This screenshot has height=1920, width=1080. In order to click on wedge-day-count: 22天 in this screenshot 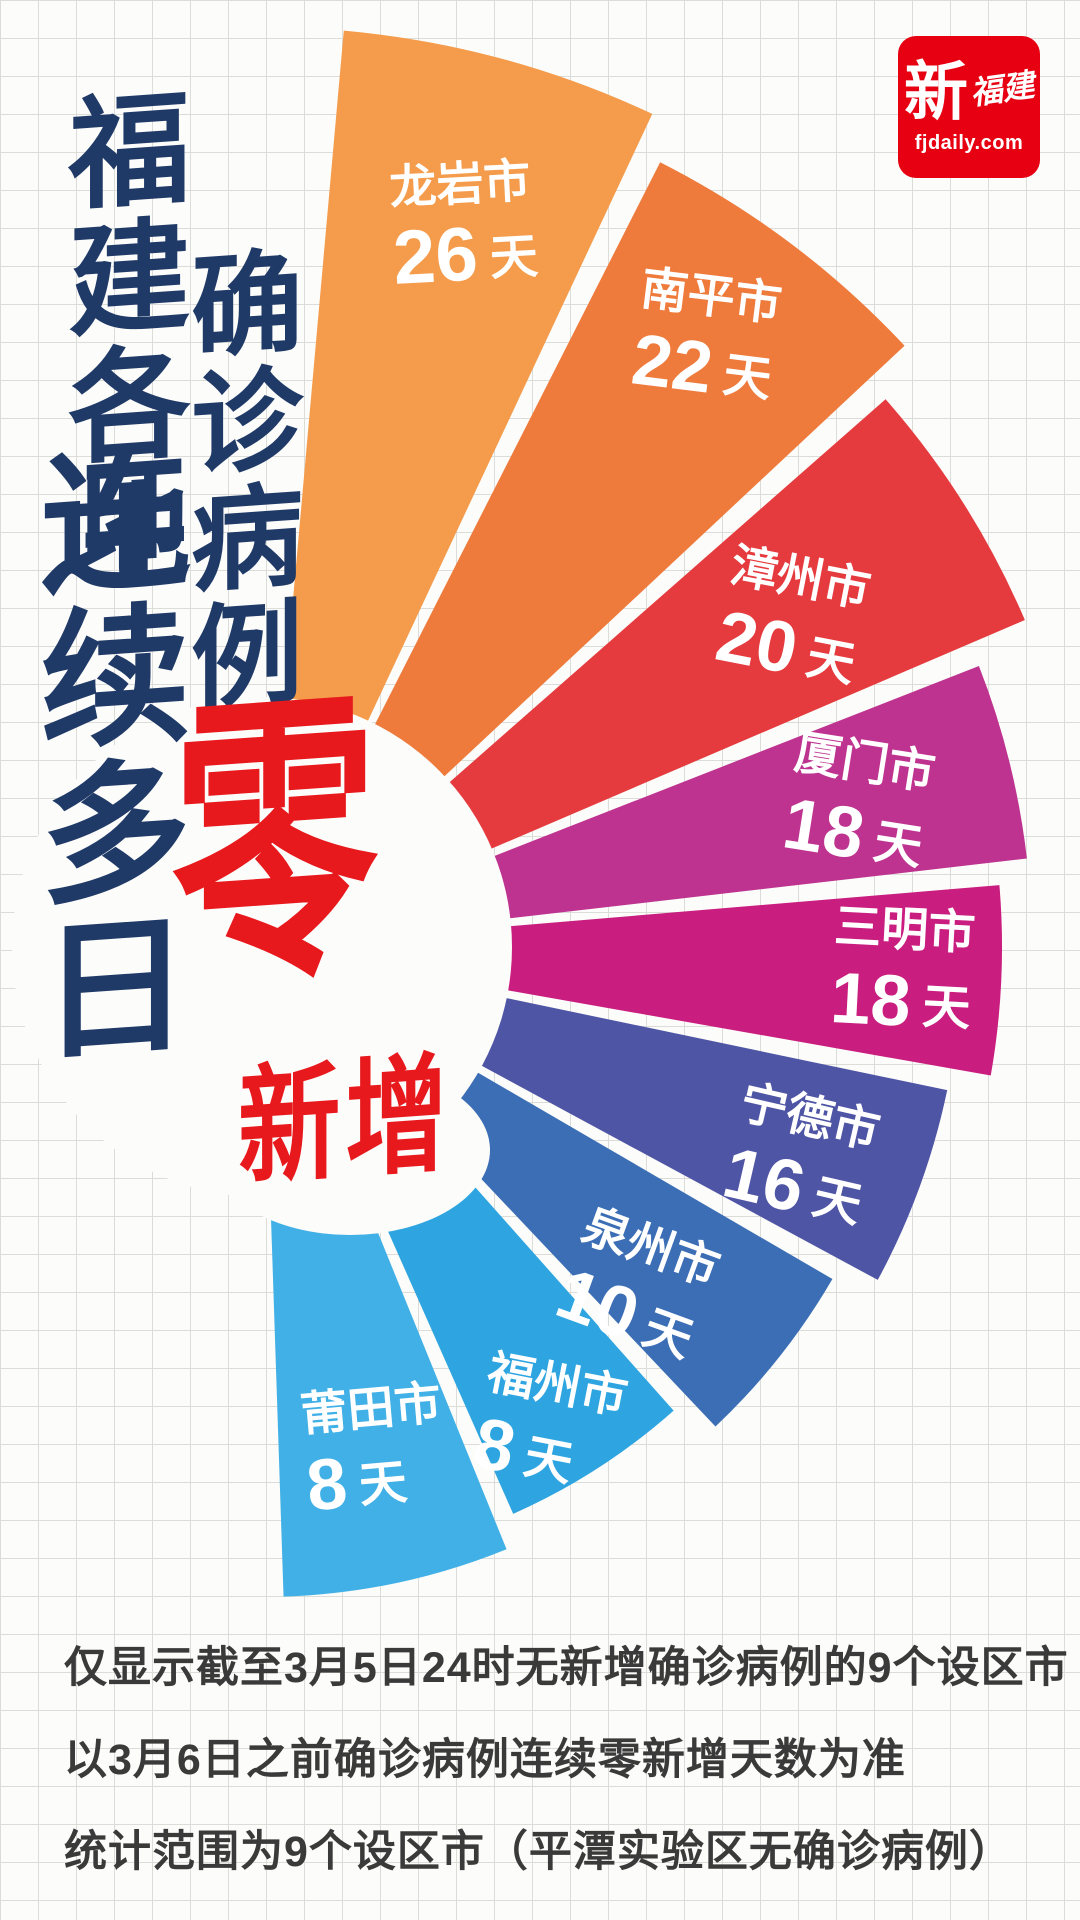, I will do `click(702, 368)`.